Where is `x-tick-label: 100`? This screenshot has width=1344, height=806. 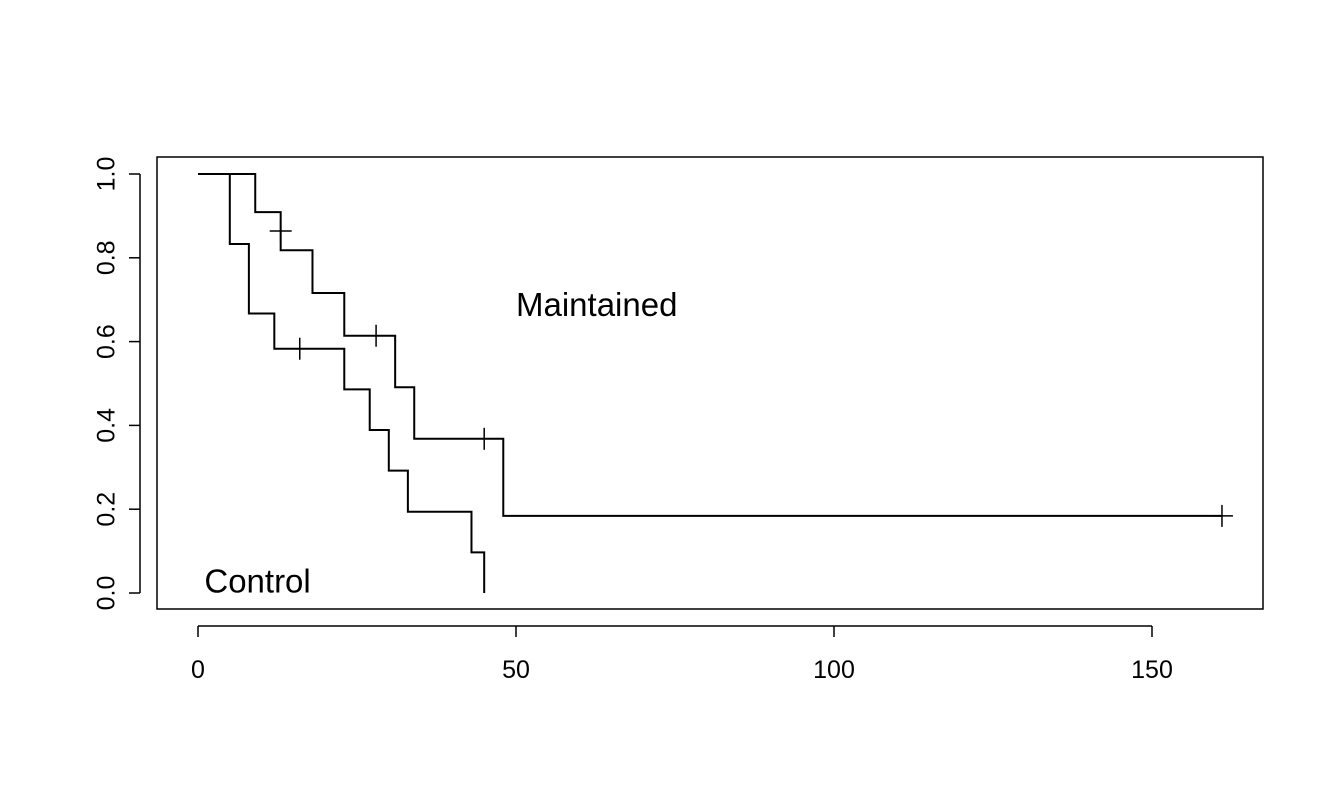 x-tick-label: 100 is located at coordinates (834, 670).